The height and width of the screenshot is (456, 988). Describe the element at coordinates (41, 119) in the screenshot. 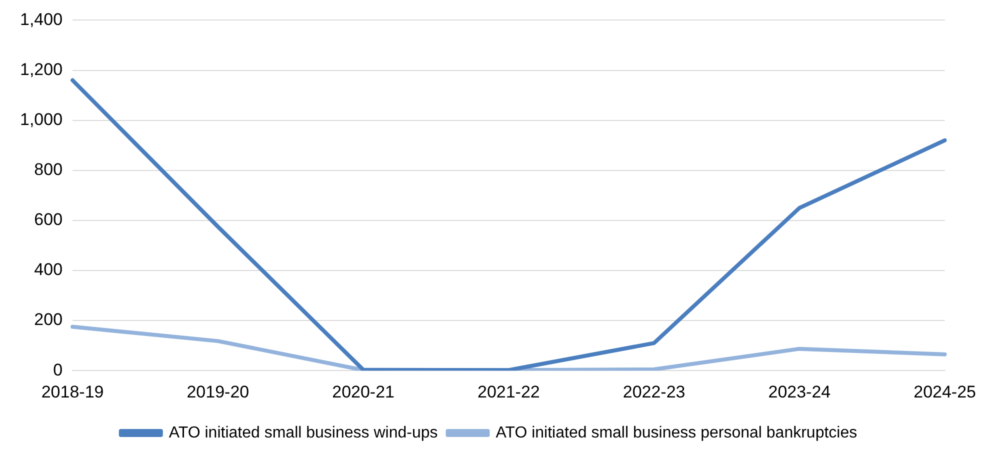

I see `y-tick-label: 1,000` at that location.